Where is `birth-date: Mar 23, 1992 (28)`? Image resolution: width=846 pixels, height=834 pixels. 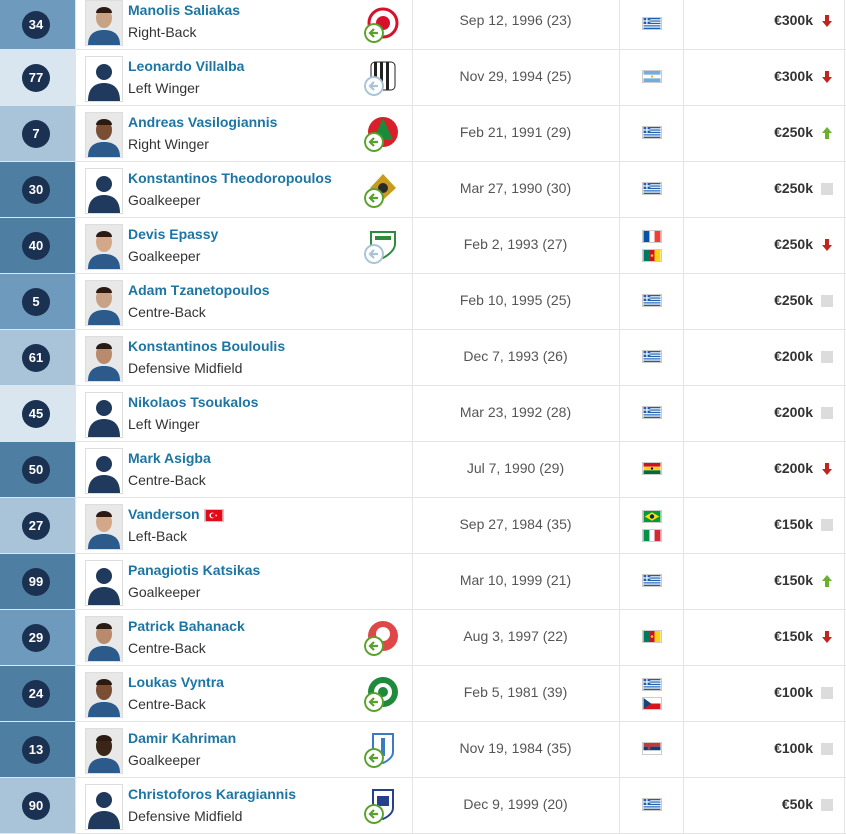
birth-date: Mar 23, 1992 (28) is located at coordinates (515, 412).